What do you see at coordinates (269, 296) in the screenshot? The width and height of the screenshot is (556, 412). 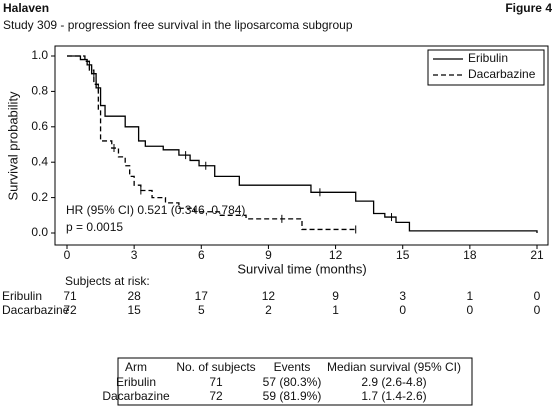 I see `risk-count: 12` at bounding box center [269, 296].